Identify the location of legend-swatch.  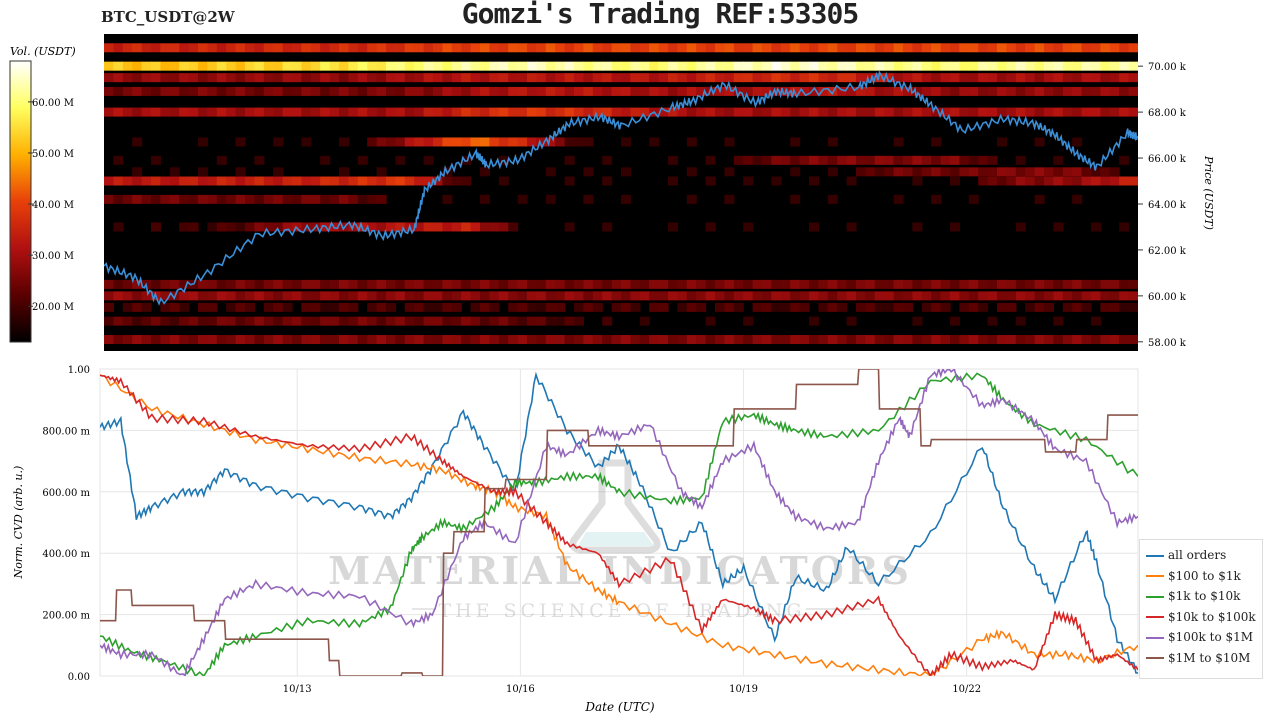
(1155, 617).